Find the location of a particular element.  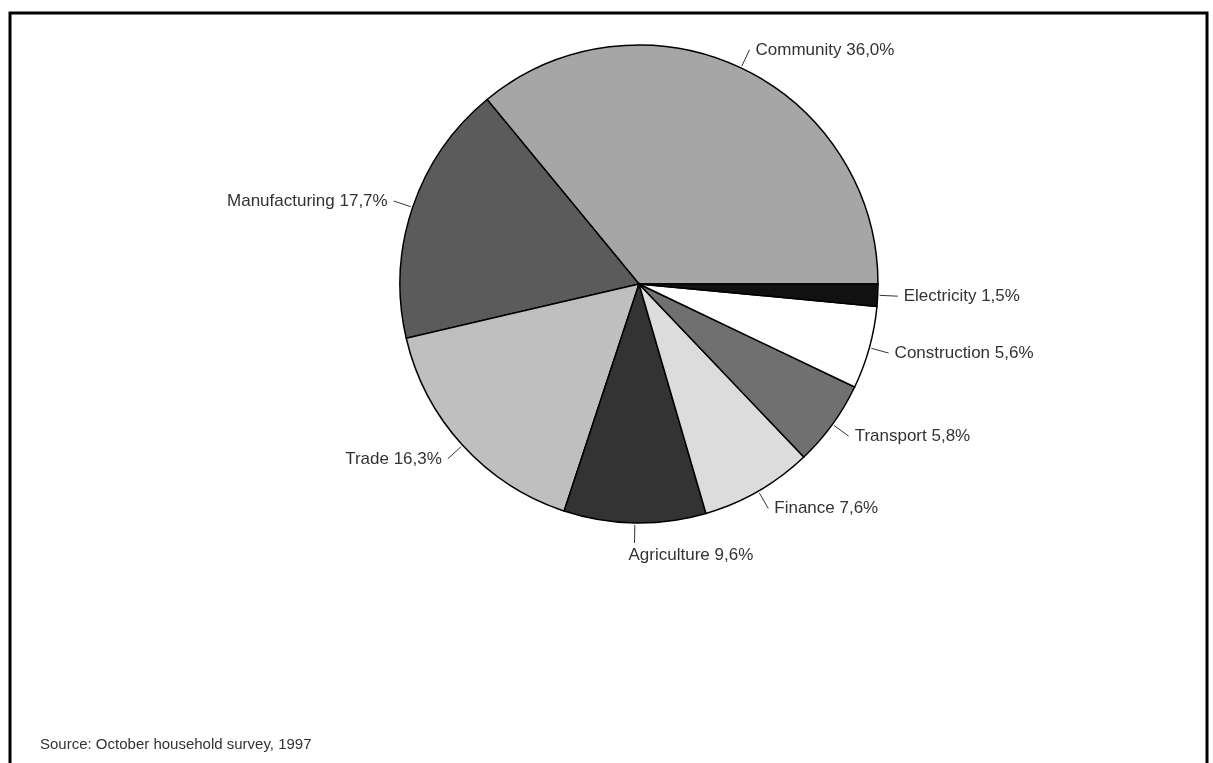

slice-label: Transport 5,8% is located at coordinates (912, 436).